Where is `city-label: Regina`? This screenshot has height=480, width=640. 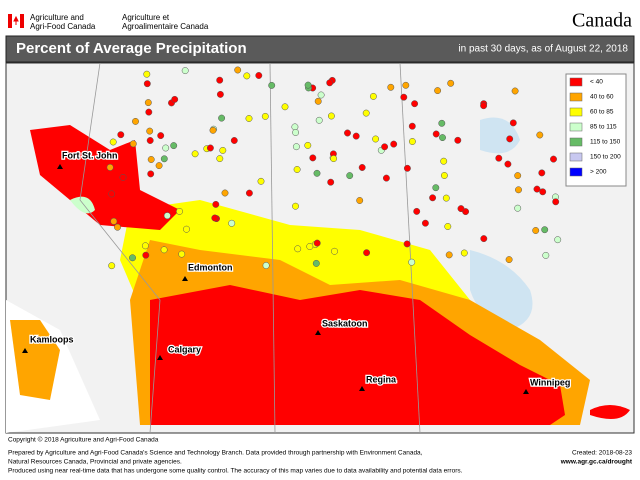
city-label: Regina is located at coordinates (381, 379).